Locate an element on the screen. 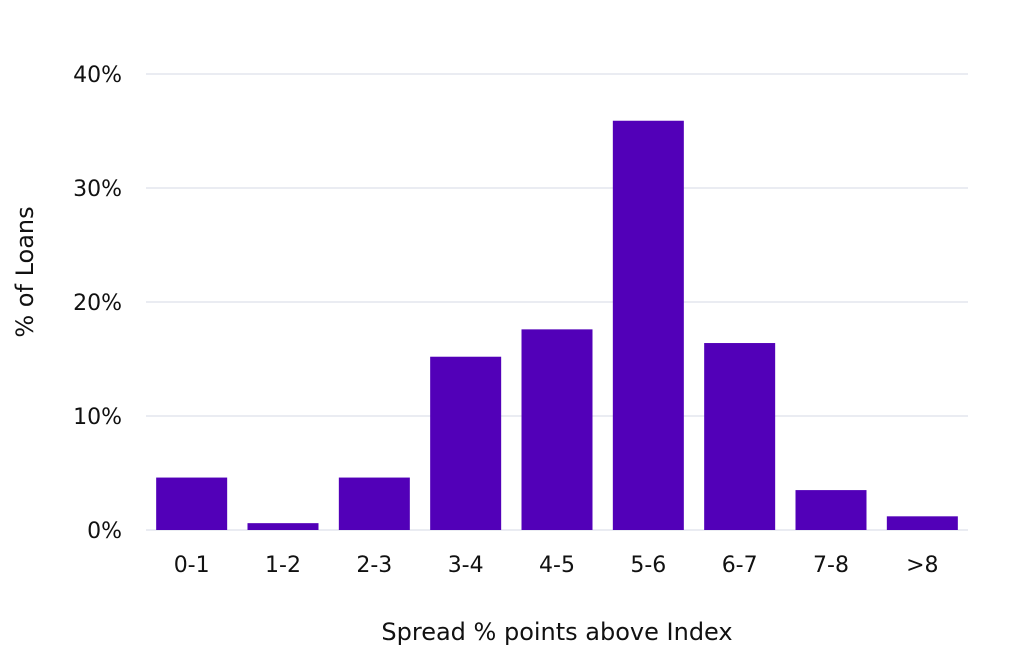  y-axis-title: % of Loans is located at coordinates (25, 271).